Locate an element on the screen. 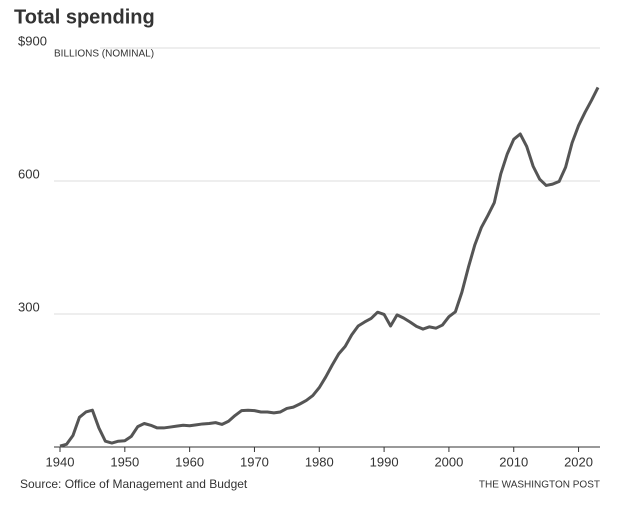 This screenshot has width=620, height=507. x-tick-label: 2010 is located at coordinates (513, 461).